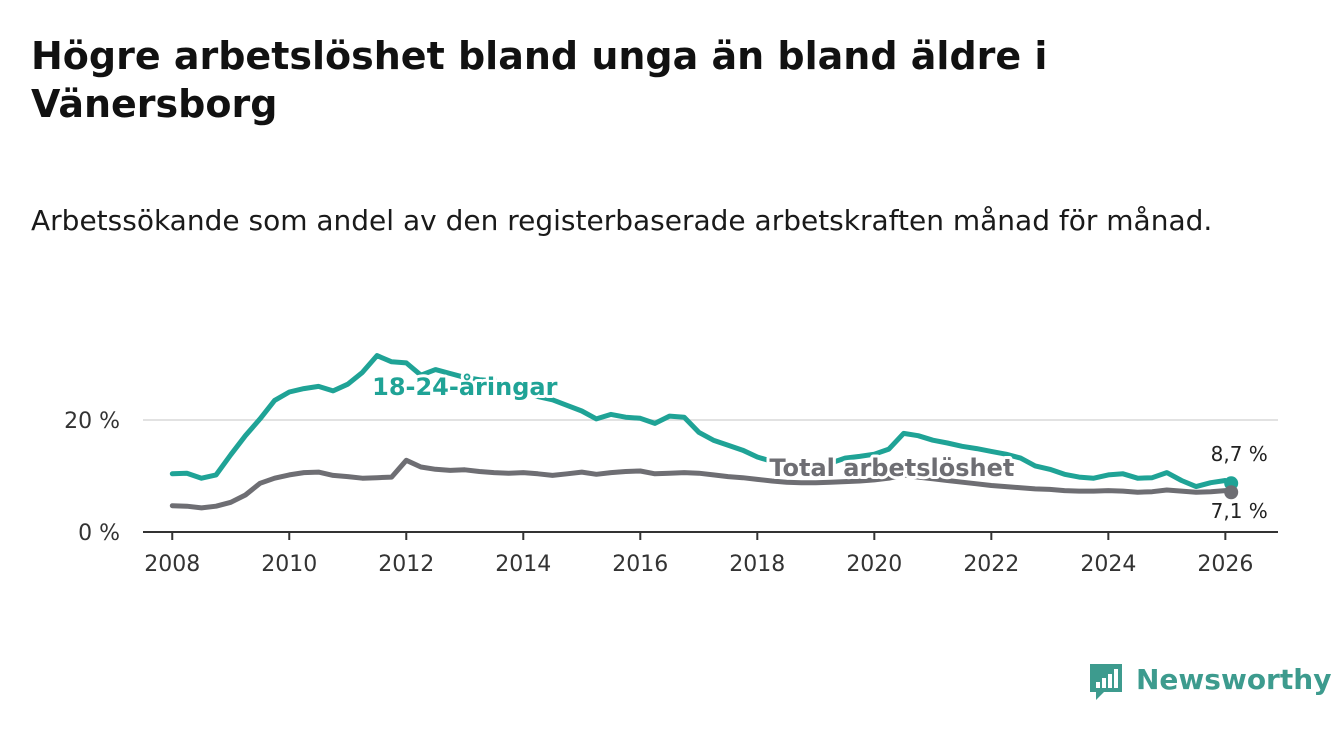 The height and width of the screenshot is (734, 1340). What do you see at coordinates (1106, 682) in the screenshot?
I see `newsworthy-logo-icon` at bounding box center [1106, 682].